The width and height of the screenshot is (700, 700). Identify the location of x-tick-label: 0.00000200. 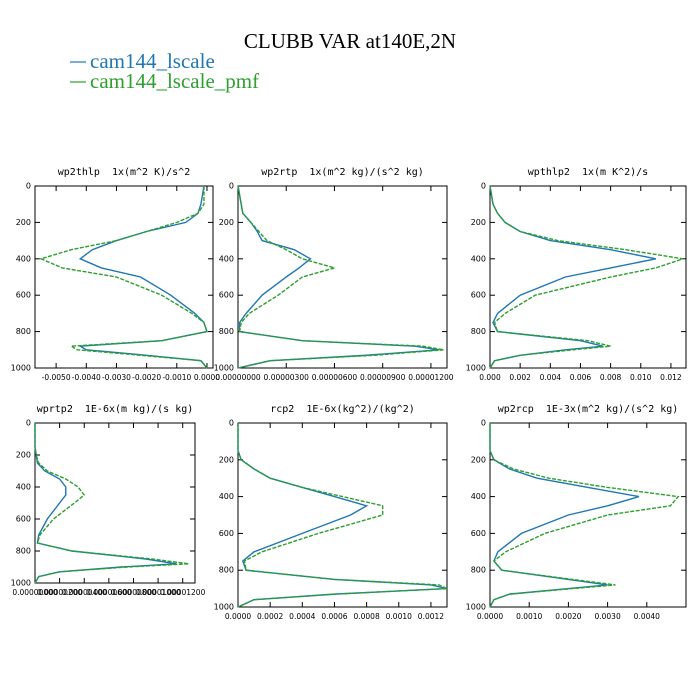
(60, 592).